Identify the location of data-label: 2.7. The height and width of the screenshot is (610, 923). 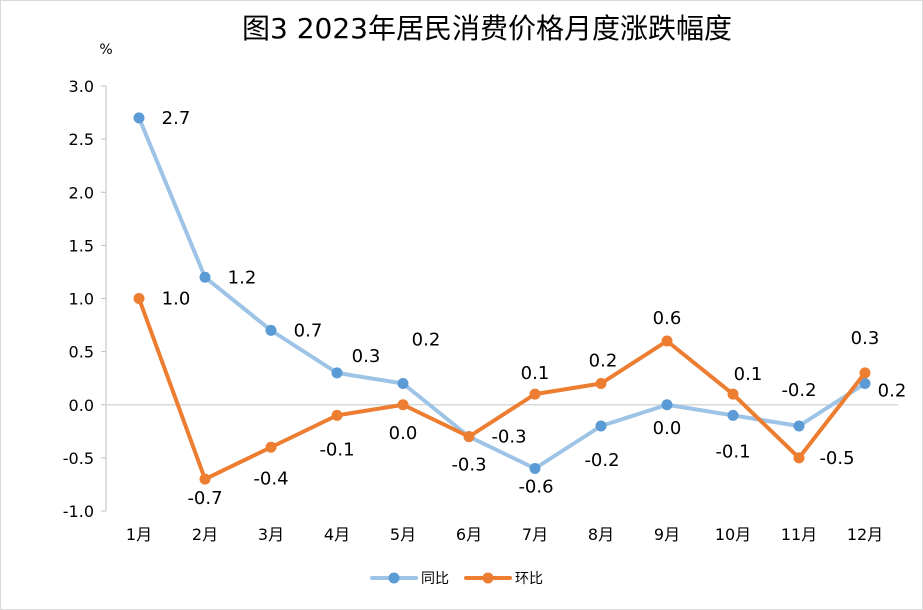
(176, 118).